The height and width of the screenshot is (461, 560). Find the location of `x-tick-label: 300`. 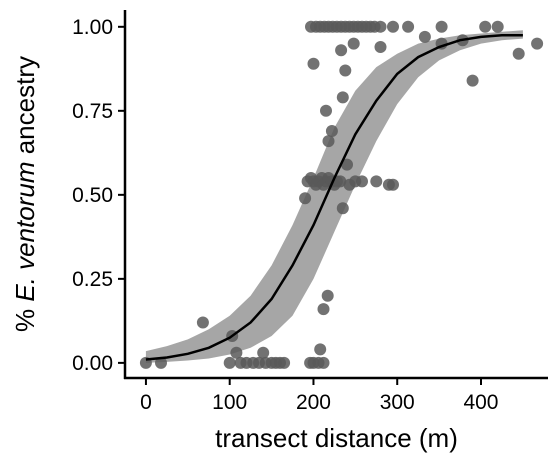

x-tick-label: 300 is located at coordinates (397, 402).